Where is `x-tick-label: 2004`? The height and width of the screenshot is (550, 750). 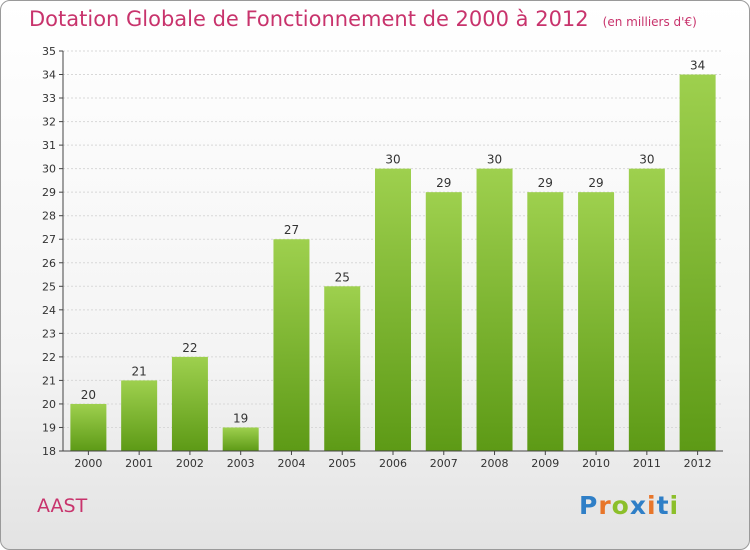 x-tick-label: 2004 is located at coordinates (291, 463).